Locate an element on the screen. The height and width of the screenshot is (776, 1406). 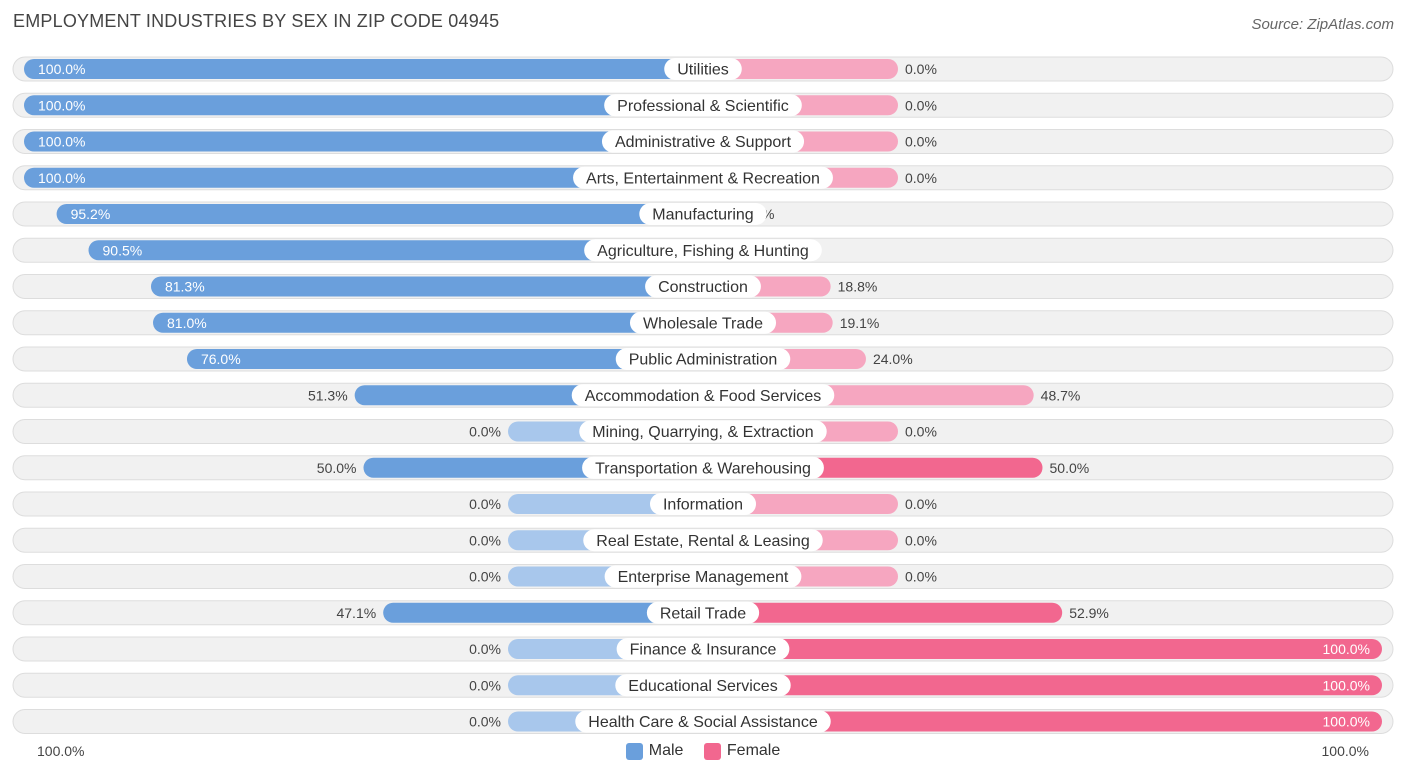
value-label-male: 76.0% is located at coordinates (221, 359).